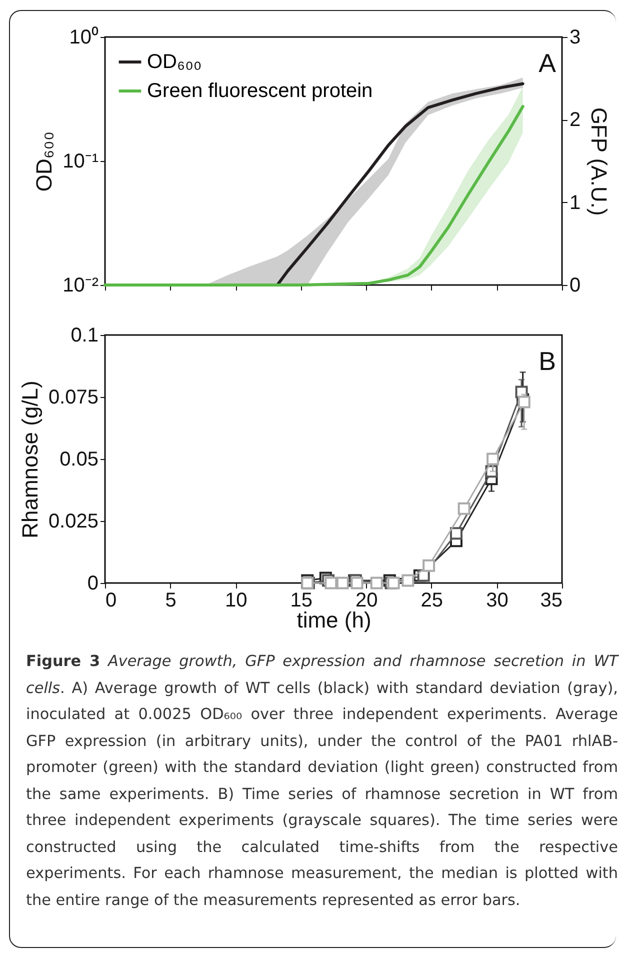  What do you see at coordinates (547, 63) in the screenshot?
I see `annotation: A` at bounding box center [547, 63].